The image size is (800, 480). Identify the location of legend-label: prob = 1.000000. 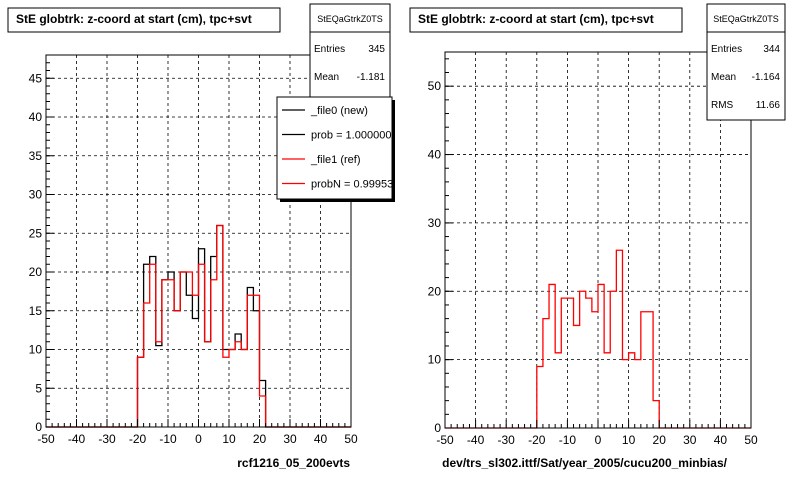
(351, 136).